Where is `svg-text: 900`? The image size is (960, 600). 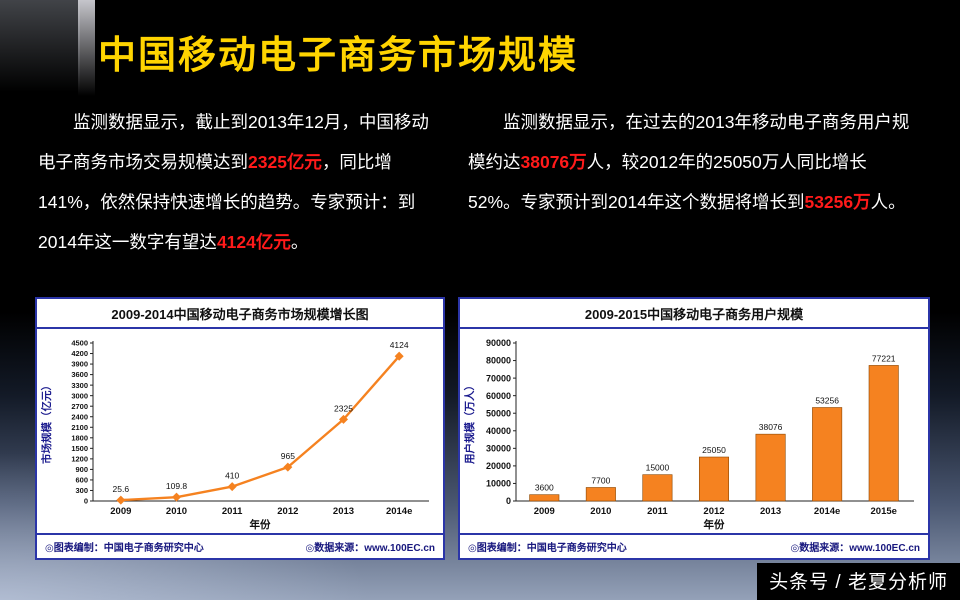
svg-text: 900 is located at coordinates (81, 469).